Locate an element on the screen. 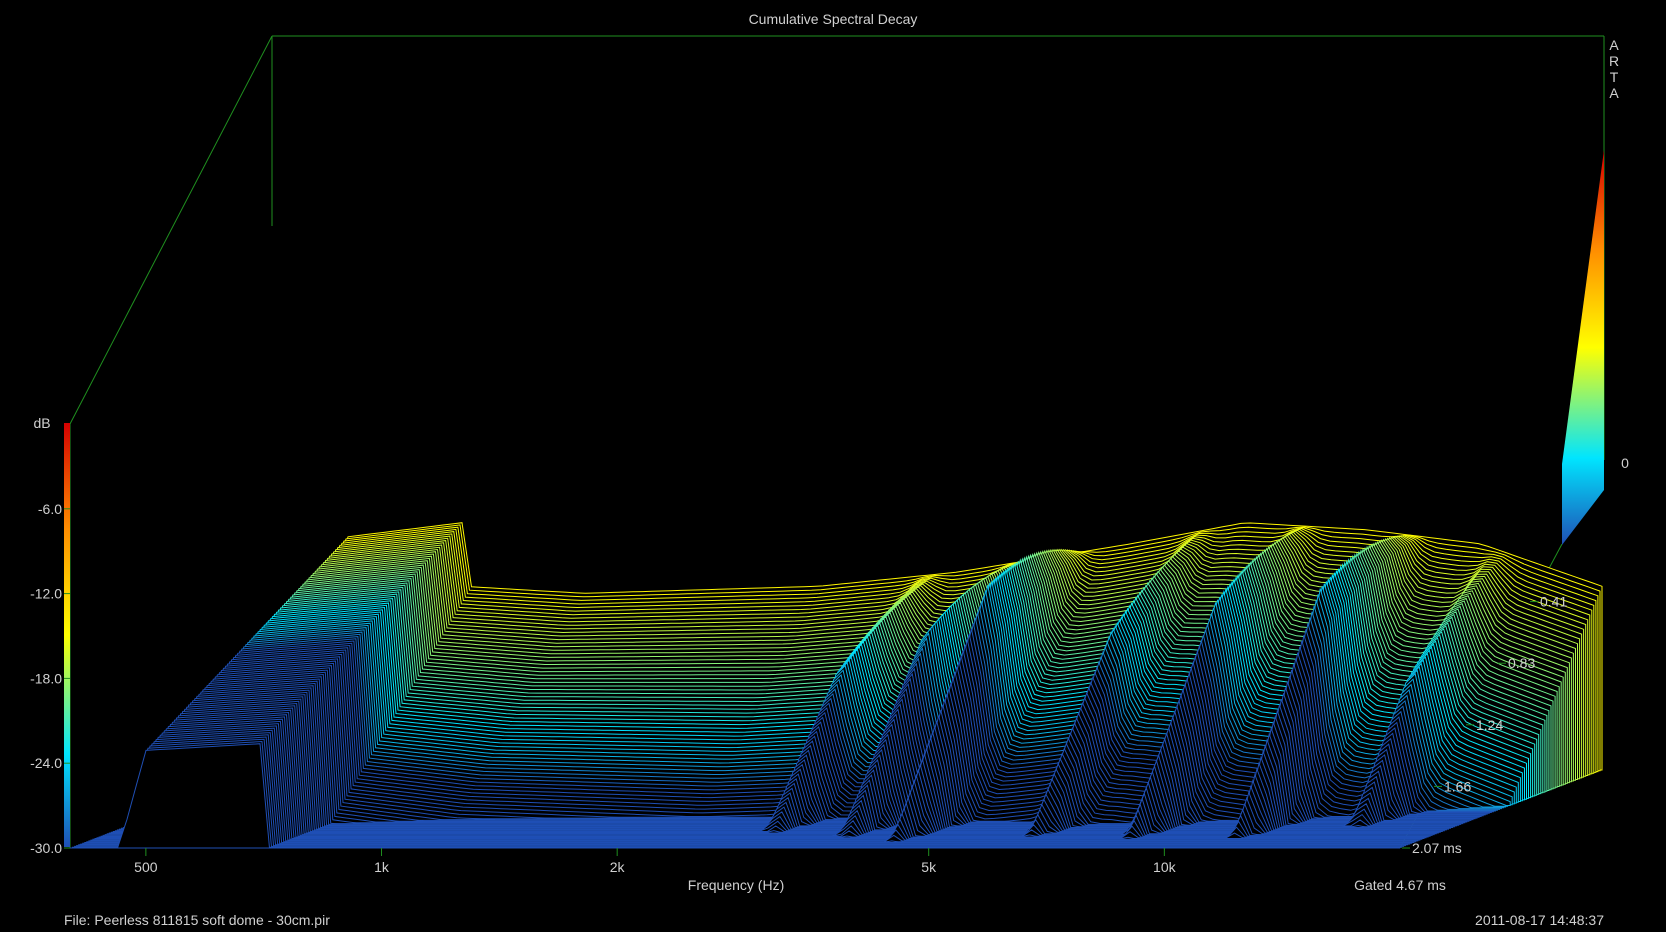 This screenshot has height=932, width=1666. colorbar-right is located at coordinates (1583, 347).